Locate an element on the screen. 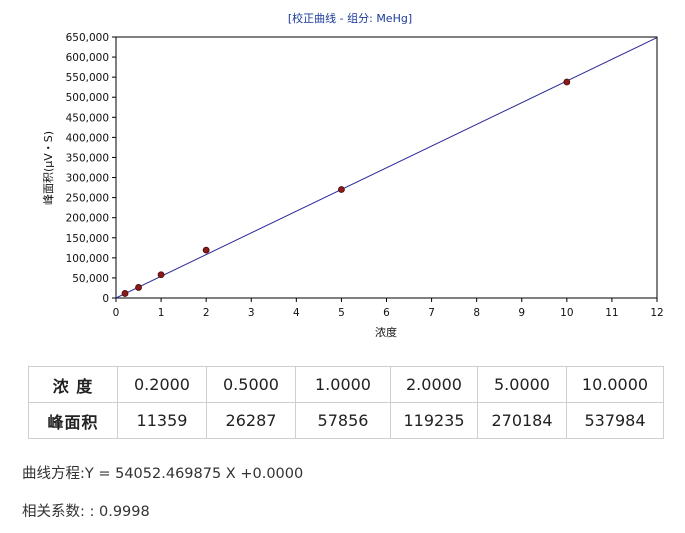 The height and width of the screenshot is (533, 685). table-cell: 2.0000 is located at coordinates (434, 384).